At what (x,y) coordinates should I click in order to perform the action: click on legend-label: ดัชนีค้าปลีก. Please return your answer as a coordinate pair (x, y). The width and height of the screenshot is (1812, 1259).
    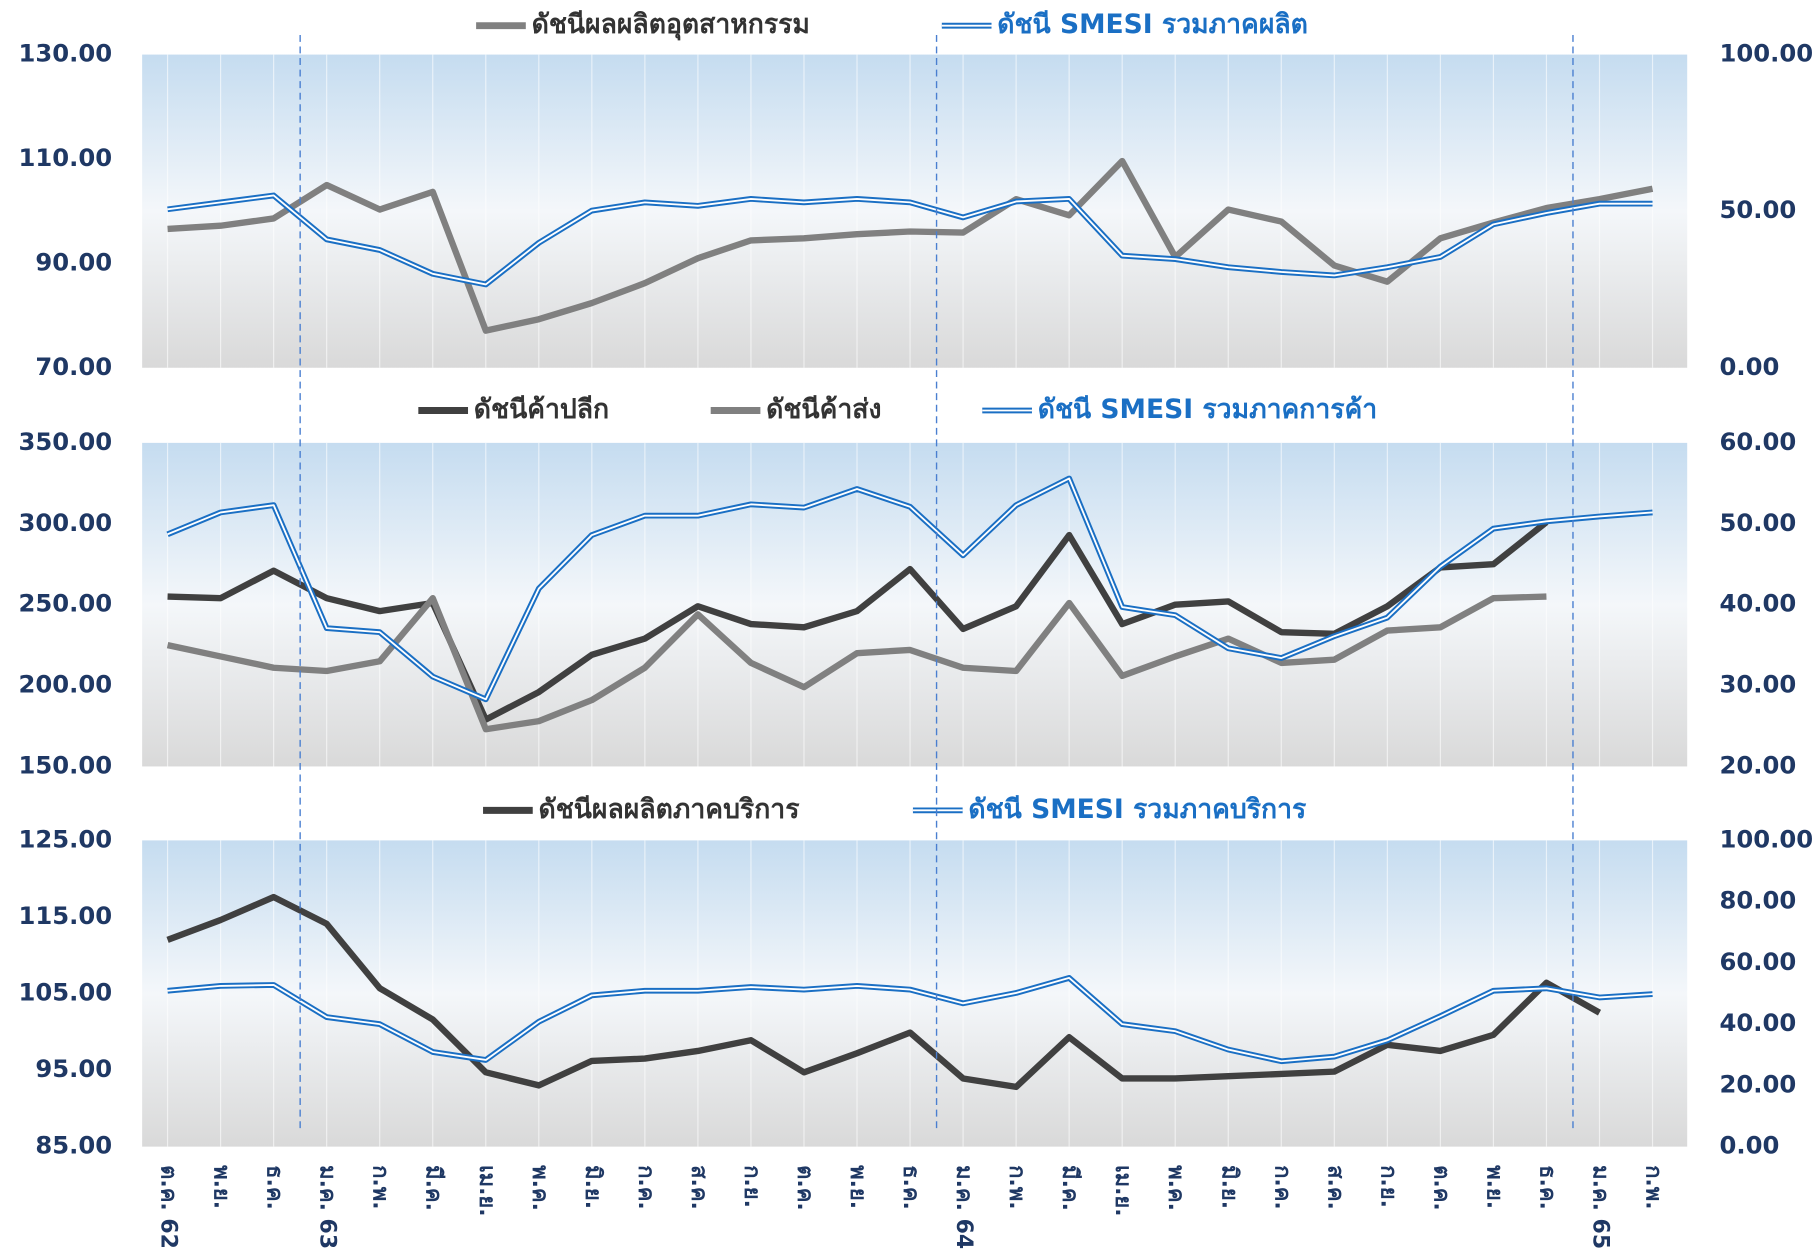
    Looking at the image, I should click on (541, 409).